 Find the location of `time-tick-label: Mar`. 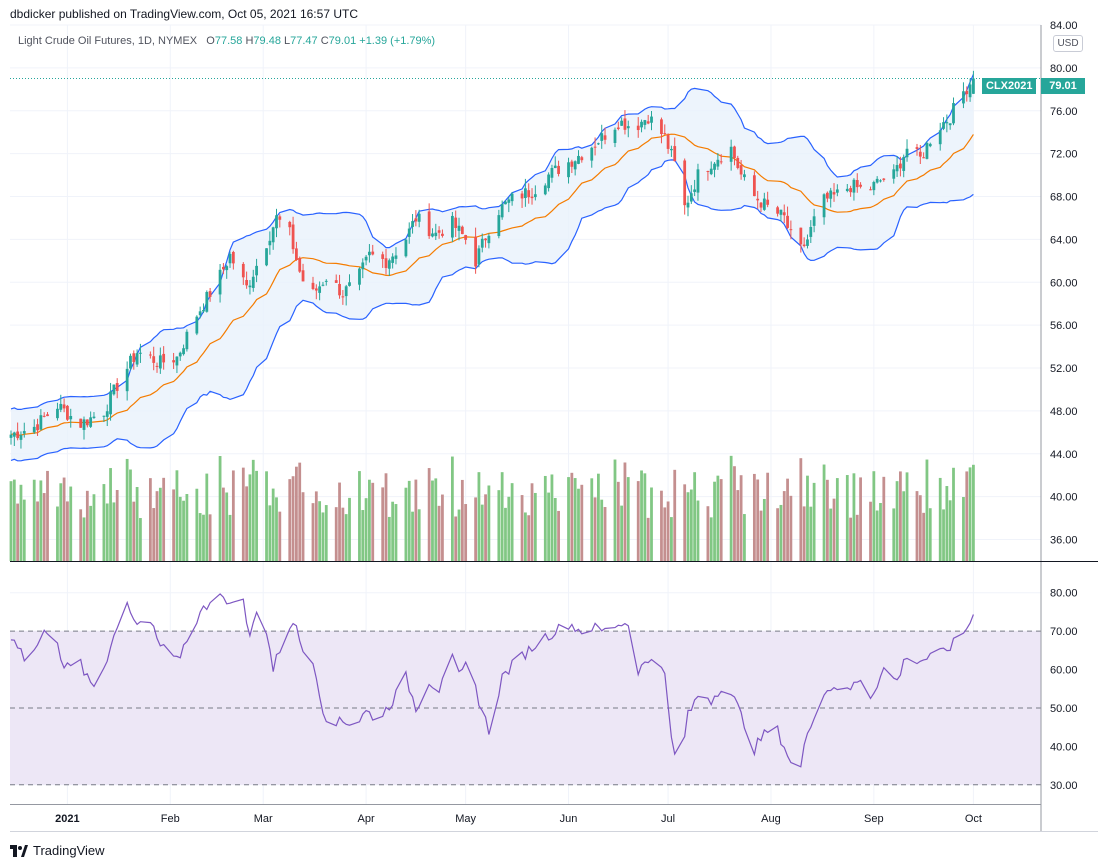

time-tick-label: Mar is located at coordinates (263, 819).